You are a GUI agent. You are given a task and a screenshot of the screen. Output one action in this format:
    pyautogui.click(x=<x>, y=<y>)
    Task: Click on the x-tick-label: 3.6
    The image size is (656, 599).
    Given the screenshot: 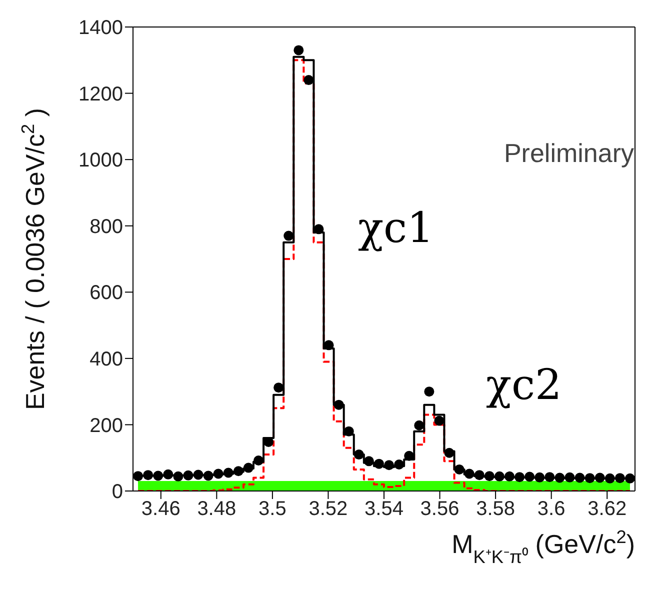 What is the action you would take?
    pyautogui.click(x=551, y=509)
    